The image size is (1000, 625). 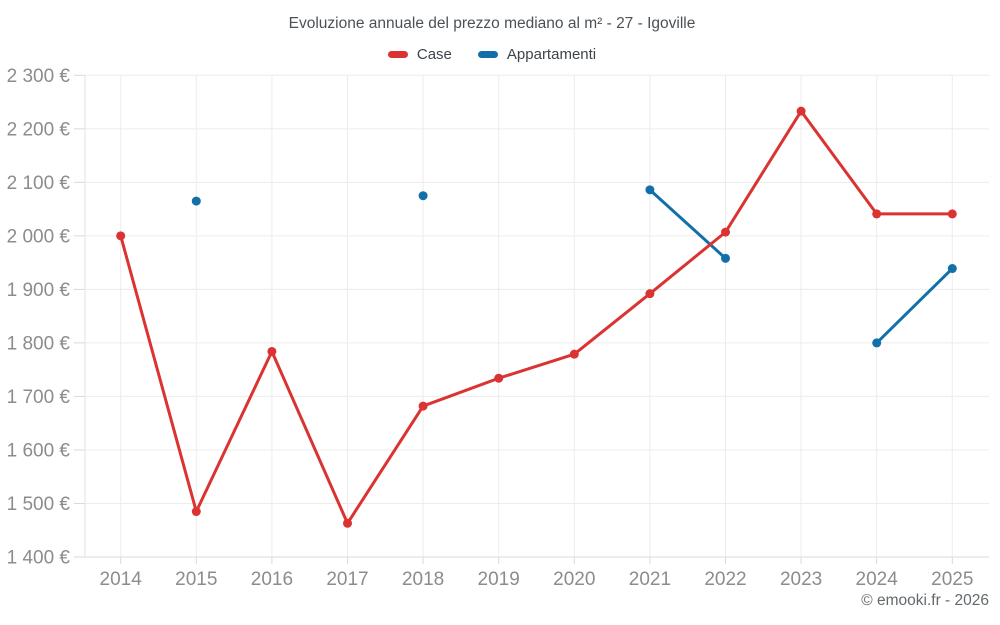 What do you see at coordinates (272, 579) in the screenshot?
I see `x-tick-label: 2016` at bounding box center [272, 579].